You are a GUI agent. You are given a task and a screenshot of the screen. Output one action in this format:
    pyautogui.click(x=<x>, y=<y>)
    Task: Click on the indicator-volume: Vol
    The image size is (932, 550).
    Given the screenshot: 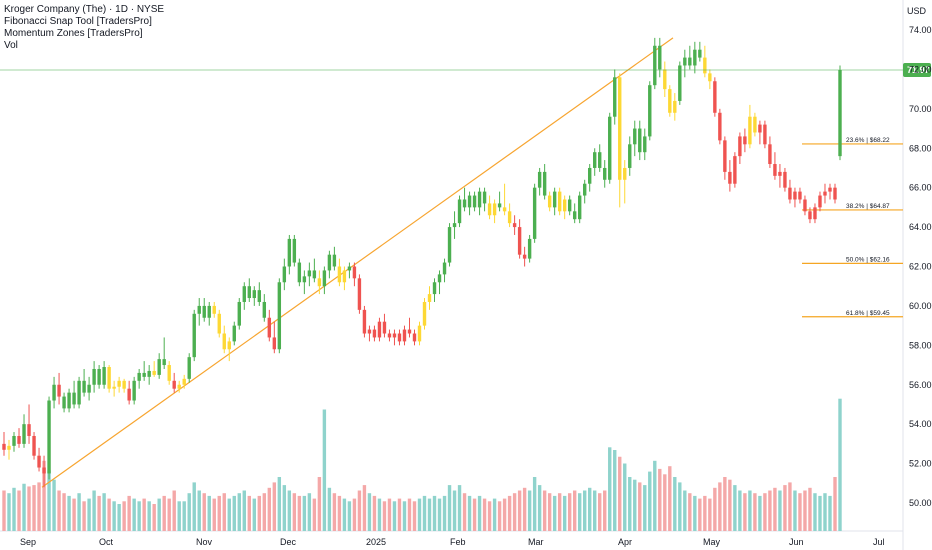 What is the action you would take?
    pyautogui.click(x=11, y=45)
    